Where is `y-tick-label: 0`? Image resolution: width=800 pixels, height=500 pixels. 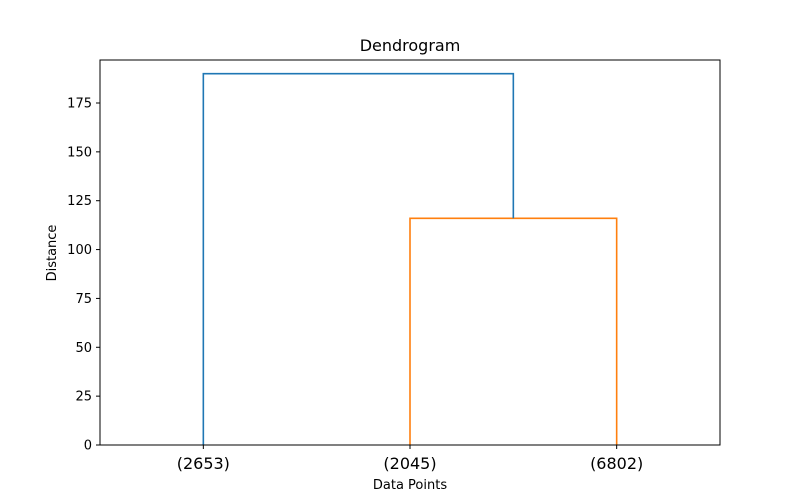 y-tick-label: 0 is located at coordinates (88, 446).